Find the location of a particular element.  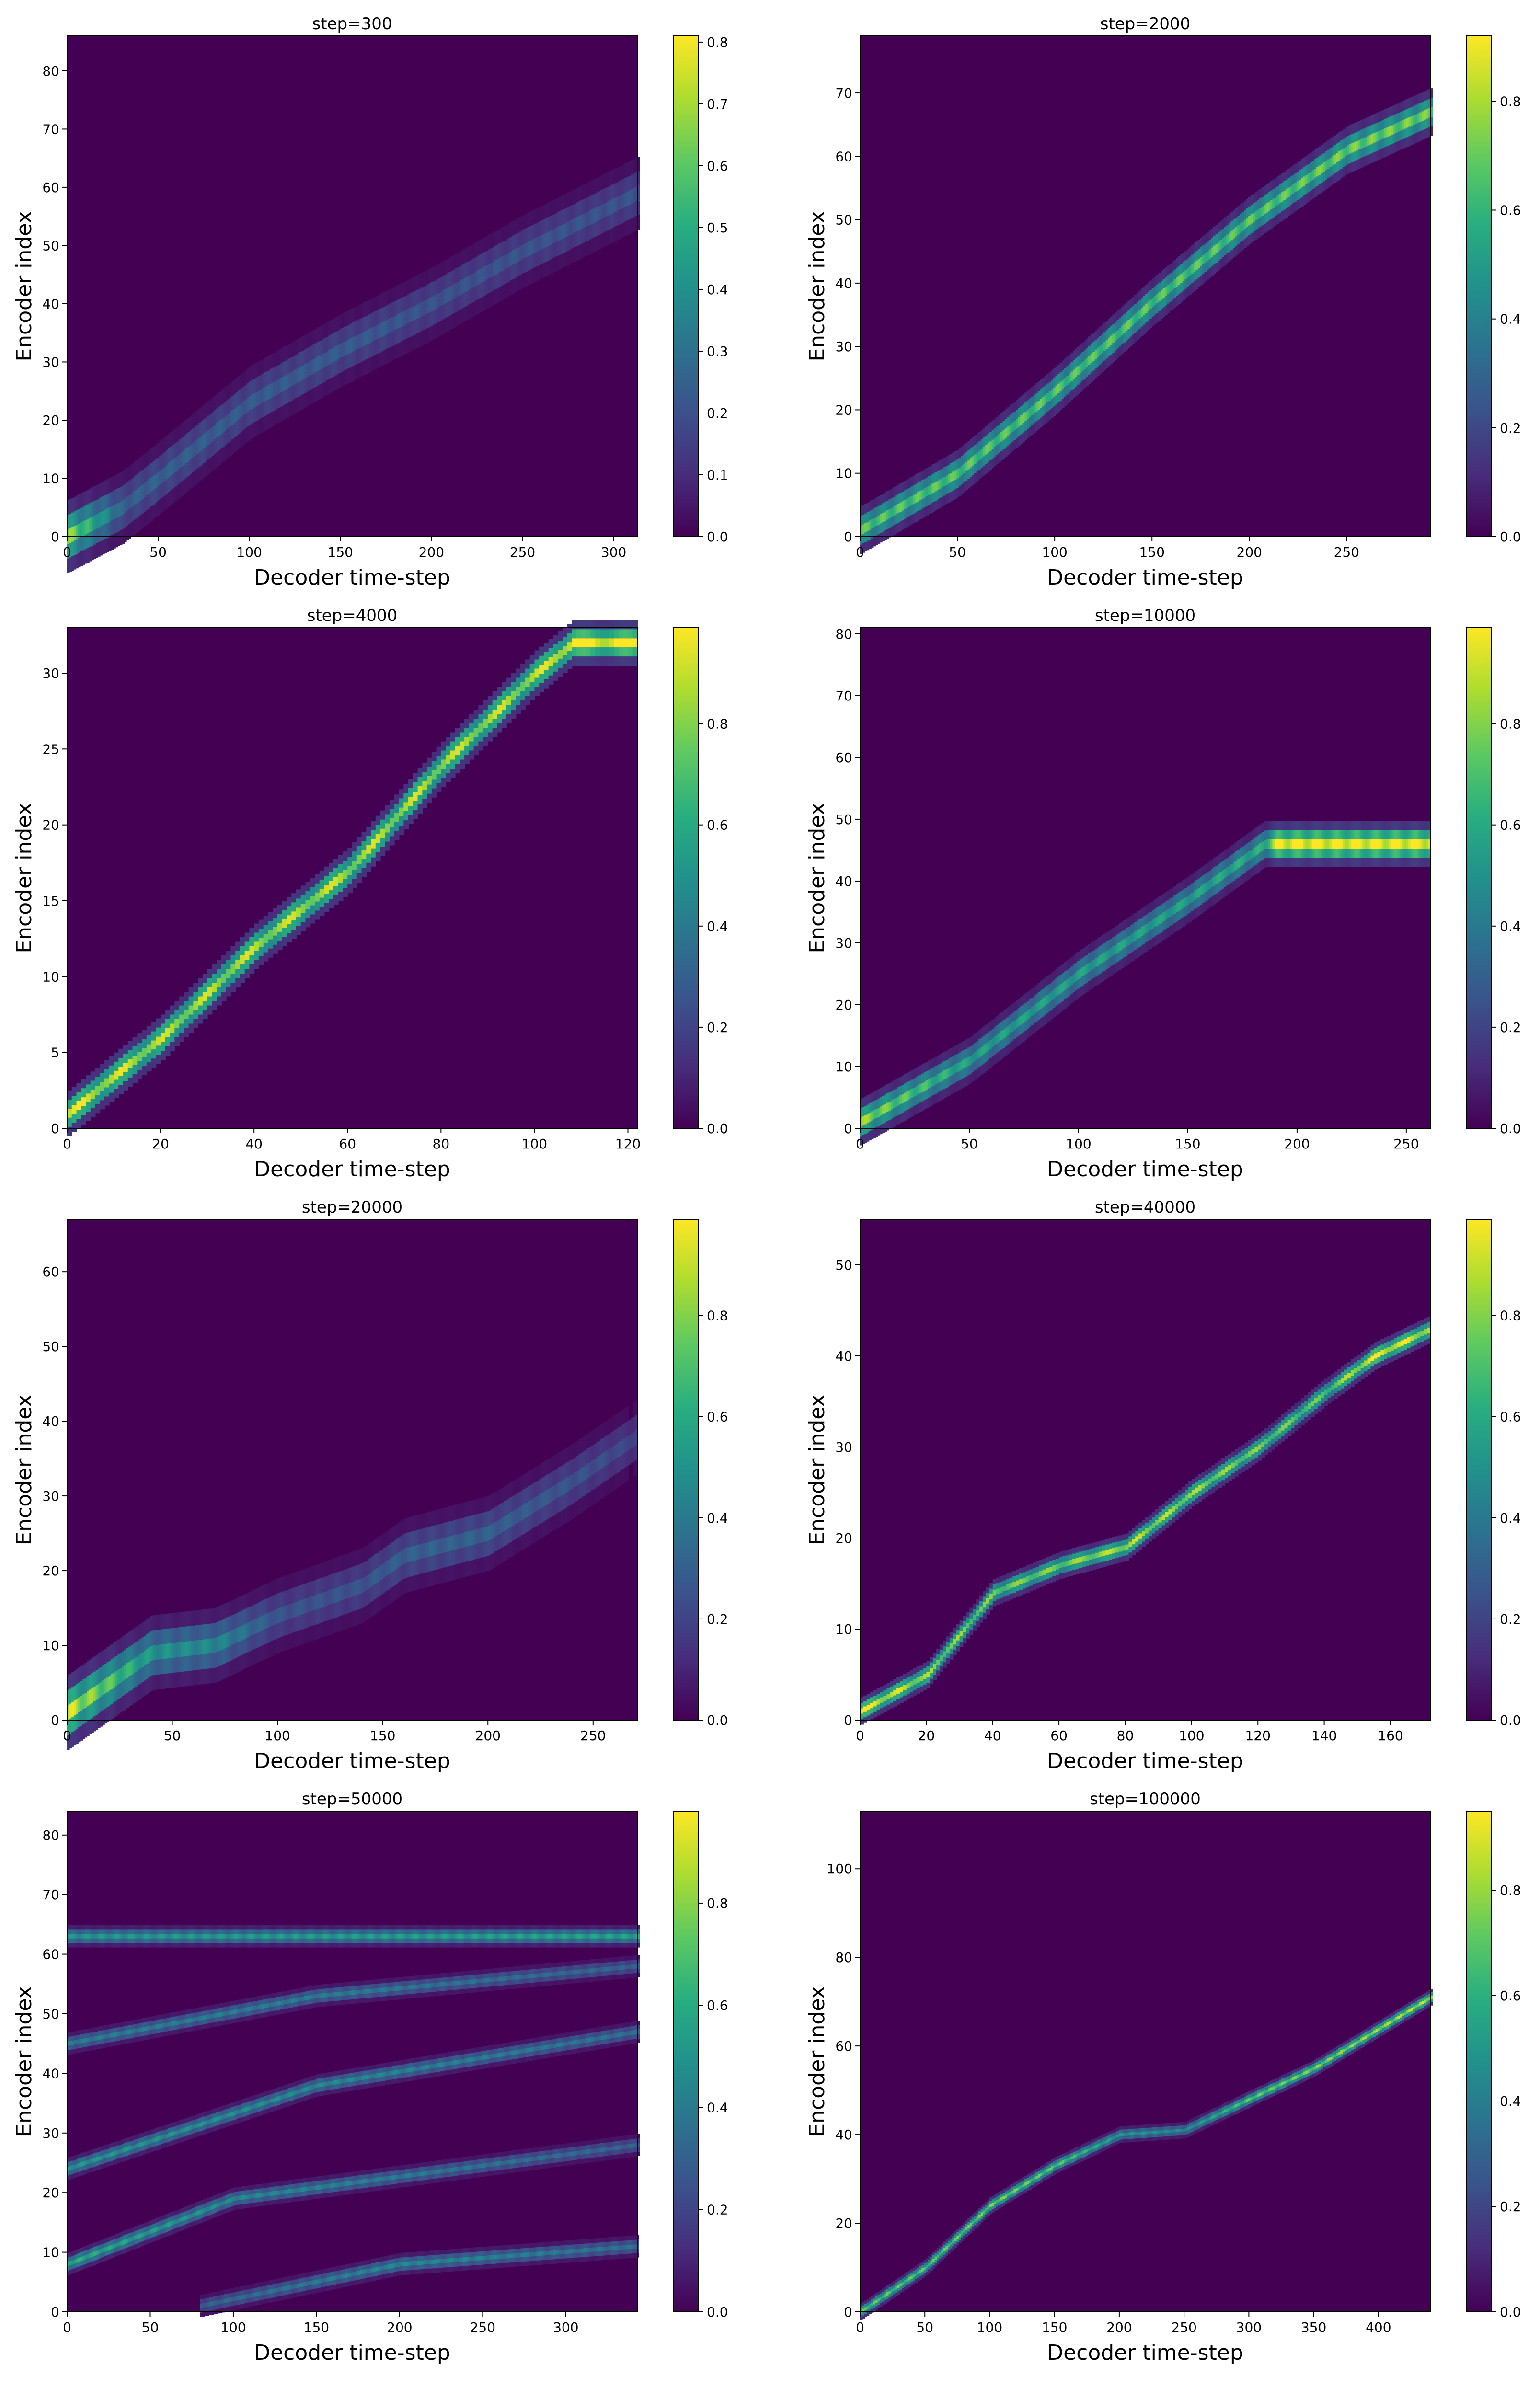

x-tick-label: 200 is located at coordinates (1297, 1144).